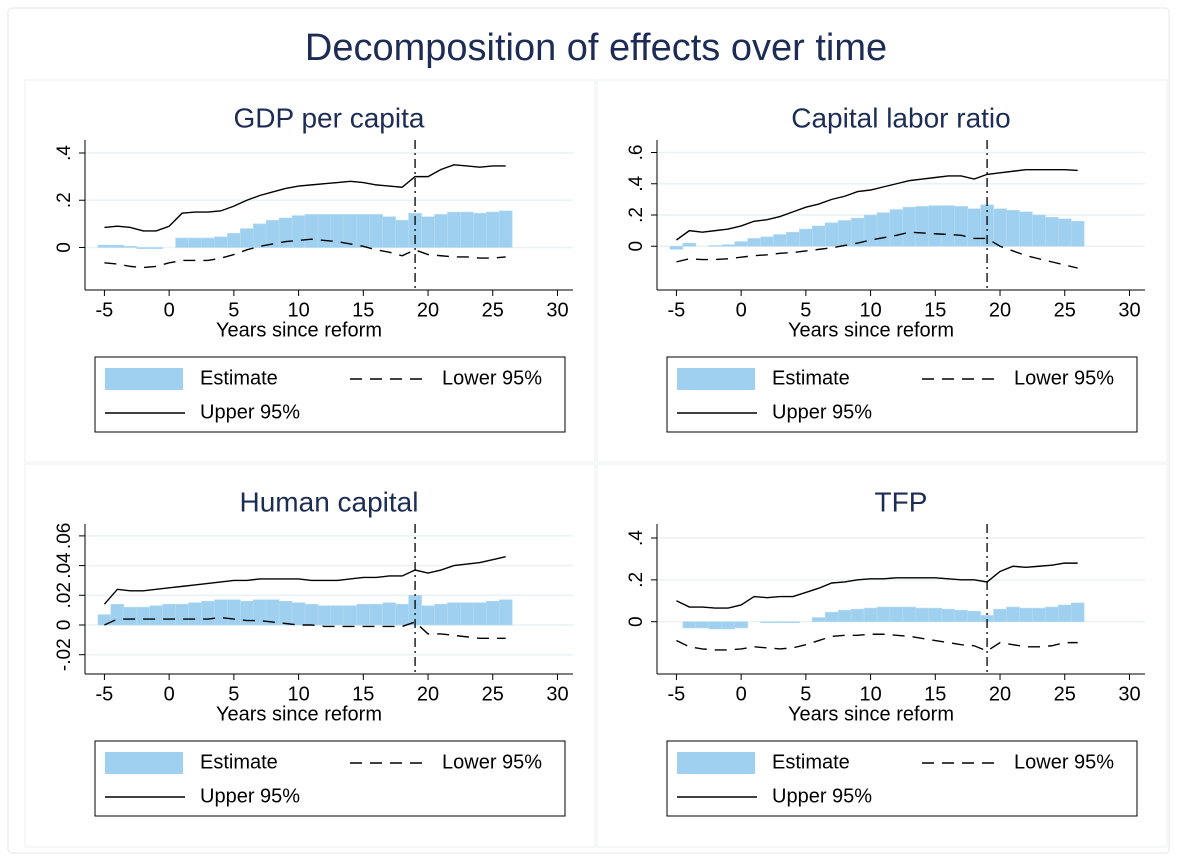  Describe the element at coordinates (329, 501) in the screenshot. I see `panel-title: Human capital` at that location.